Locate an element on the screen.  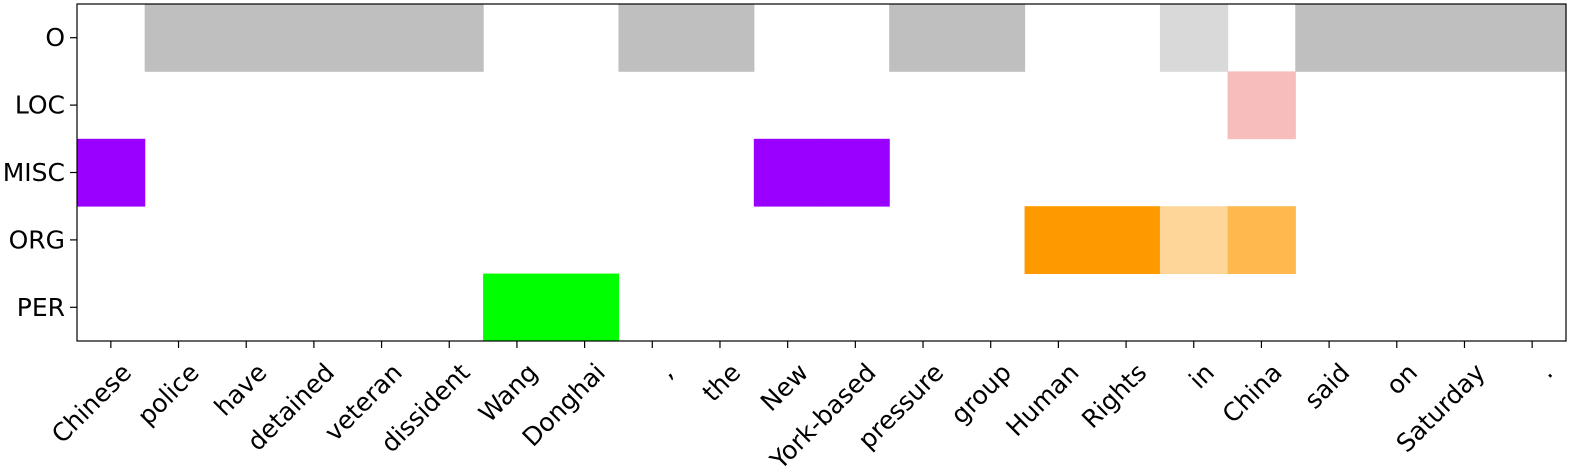
y-tick-label: MISC is located at coordinates (34, 172).